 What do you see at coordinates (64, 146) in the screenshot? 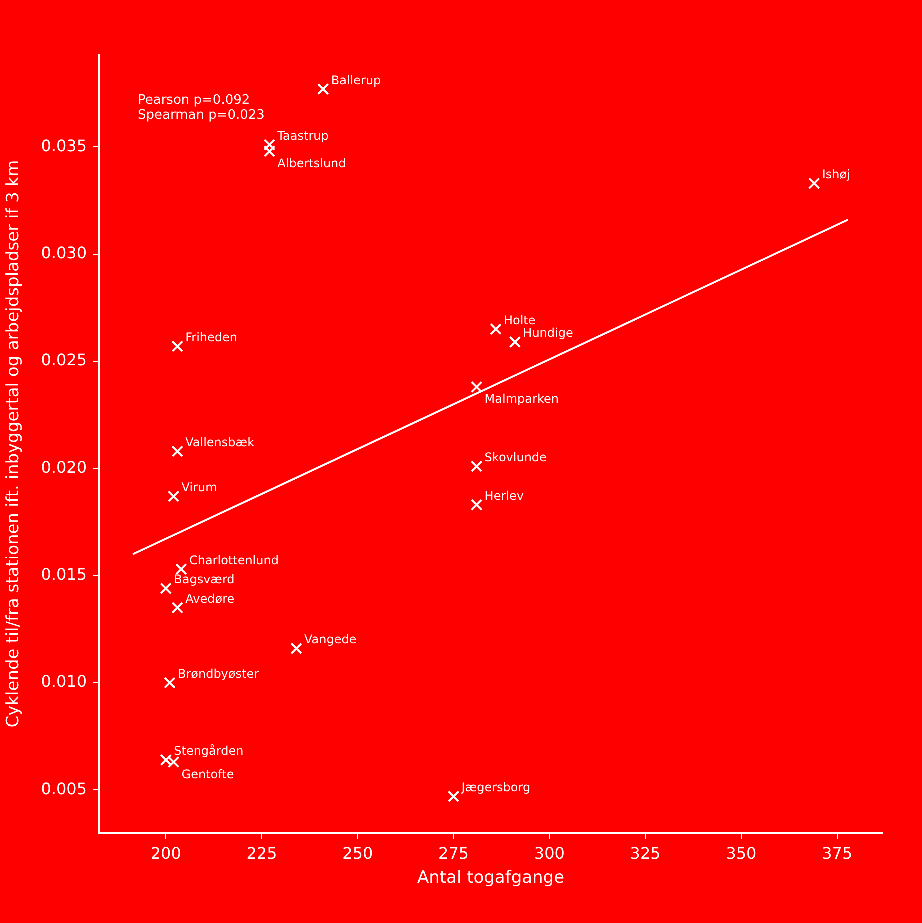
I see `y-tick-label: 0.035` at bounding box center [64, 146].